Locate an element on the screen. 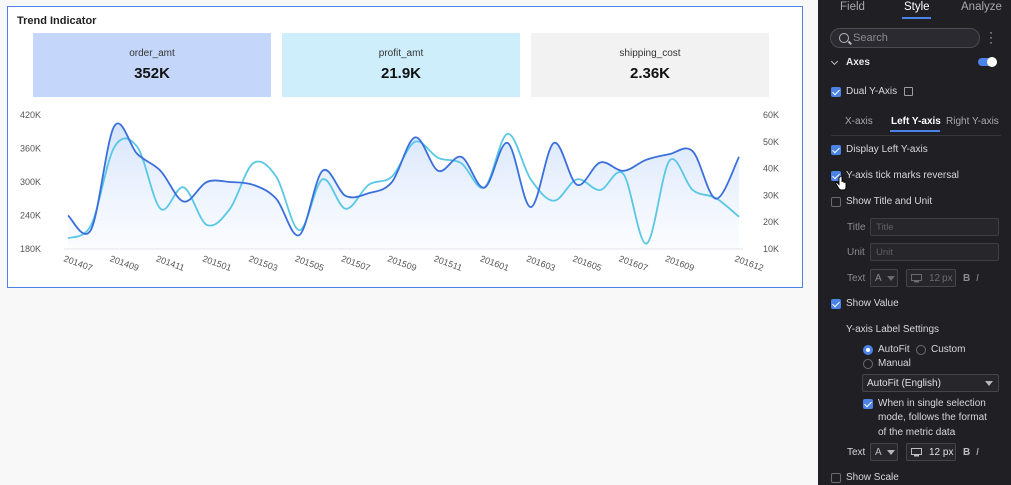 The width and height of the screenshot is (1011, 485). radio-autofit is located at coordinates (868, 350).